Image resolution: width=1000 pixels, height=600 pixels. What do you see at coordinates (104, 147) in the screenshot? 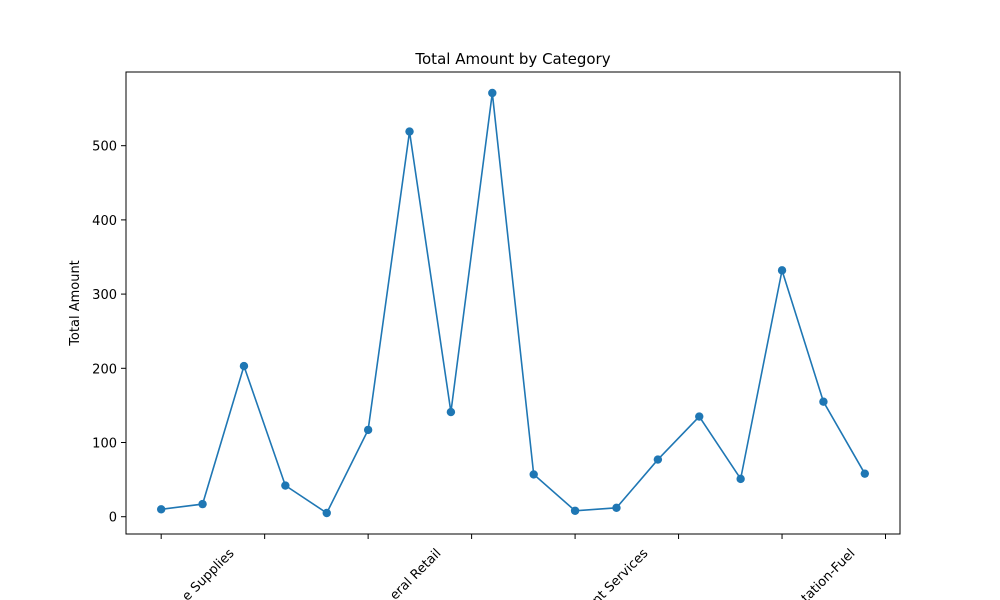
I see `y-tick-label: 500` at bounding box center [104, 147].